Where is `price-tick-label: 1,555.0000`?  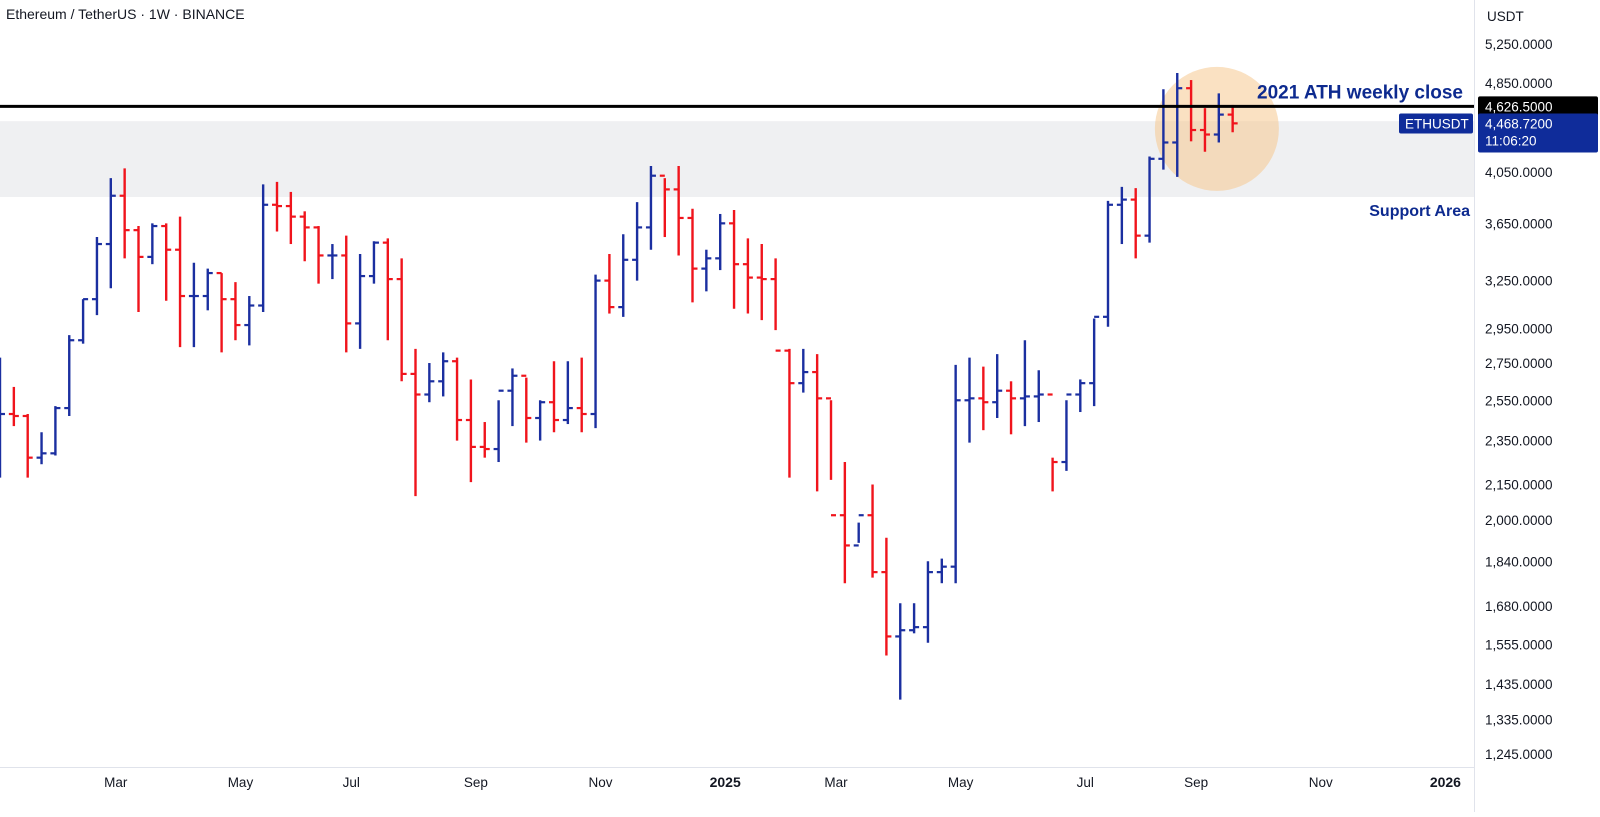
price-tick-label: 1,555.0000 is located at coordinates (1519, 644).